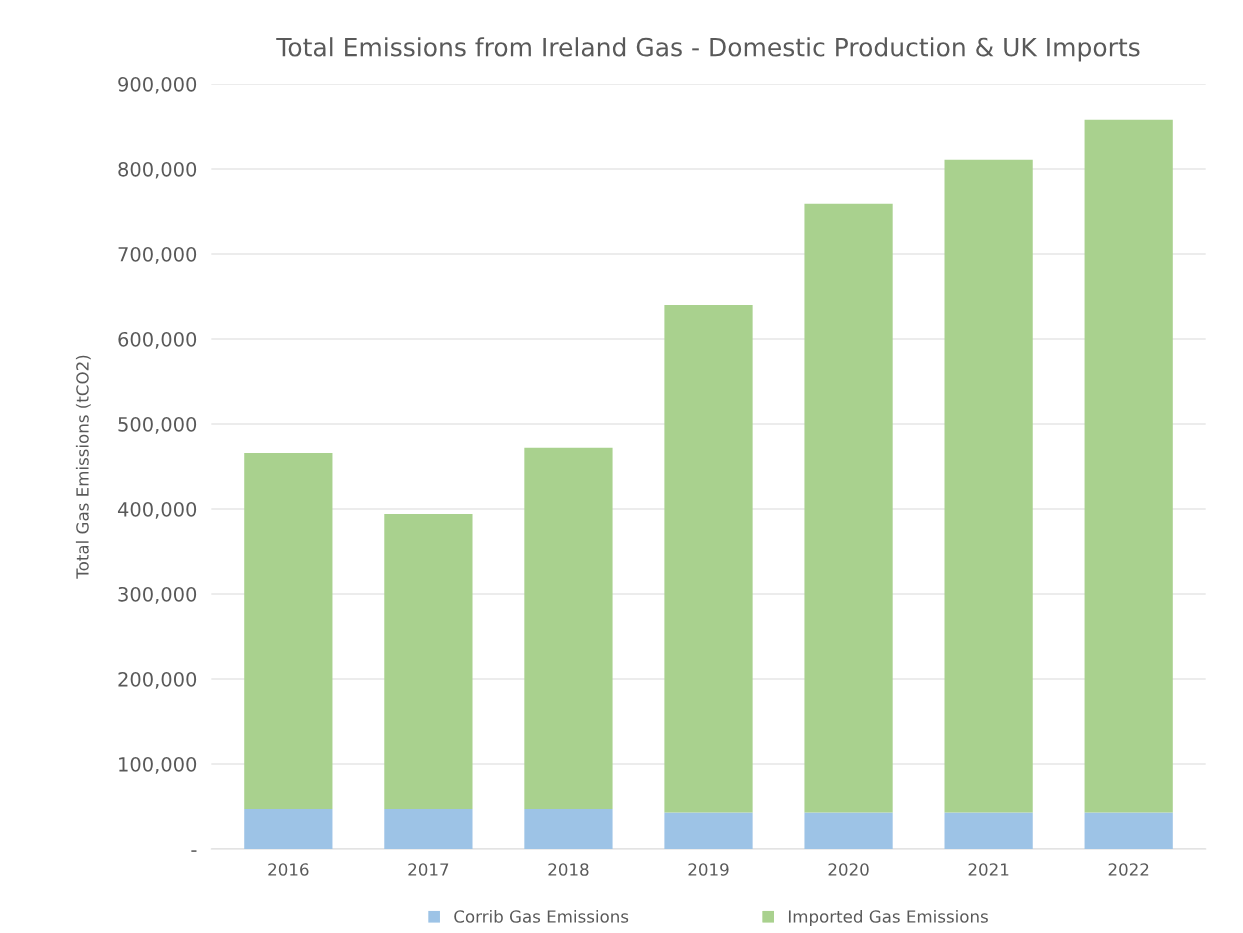  I want to click on chart-title: Total Emissions from Ireland Gas - Domestic Production & UK Imports, so click(708, 49).